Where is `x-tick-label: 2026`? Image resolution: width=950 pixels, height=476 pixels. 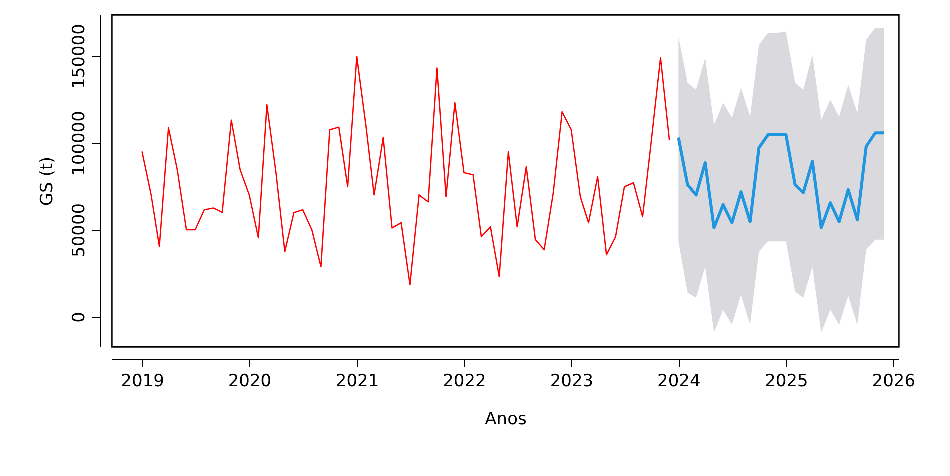 x-tick-label: 2026 is located at coordinates (894, 382).